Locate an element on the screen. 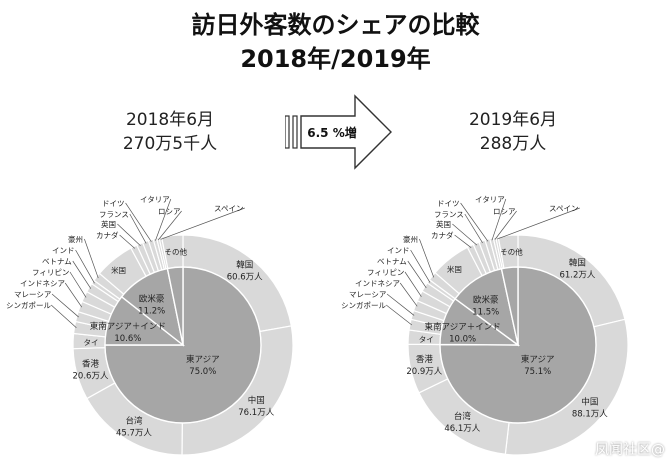 The width and height of the screenshot is (671, 463). inner-value-2: 11.5% is located at coordinates (485, 312).